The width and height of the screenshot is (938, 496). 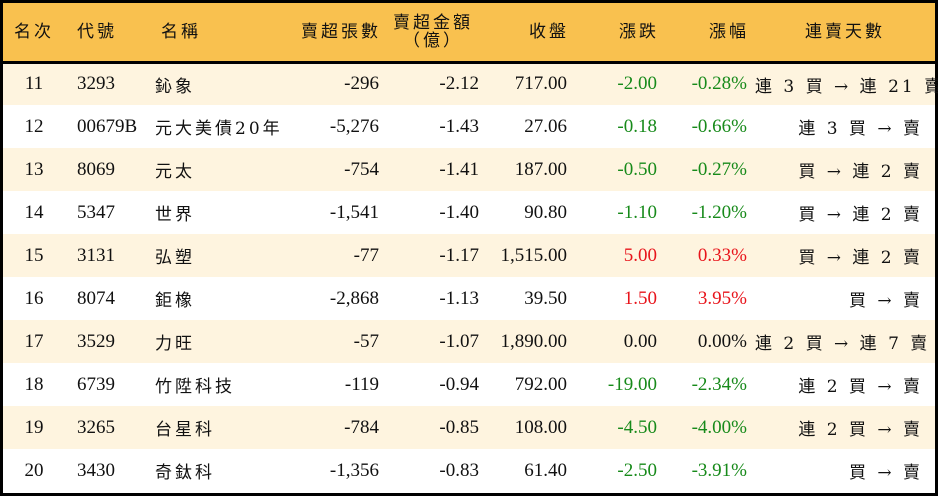 What do you see at coordinates (459, 298) in the screenshot?
I see `cell-net-sell-amount: -1.13` at bounding box center [459, 298].